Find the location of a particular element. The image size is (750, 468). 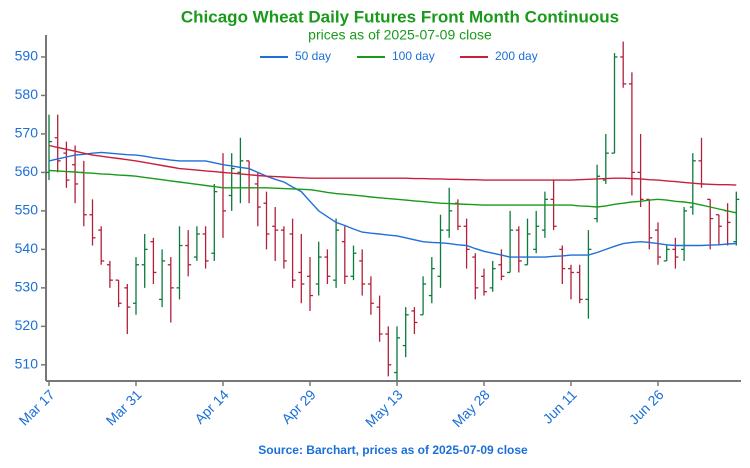

x-tick-label: Jun 11 is located at coordinates (559, 406).